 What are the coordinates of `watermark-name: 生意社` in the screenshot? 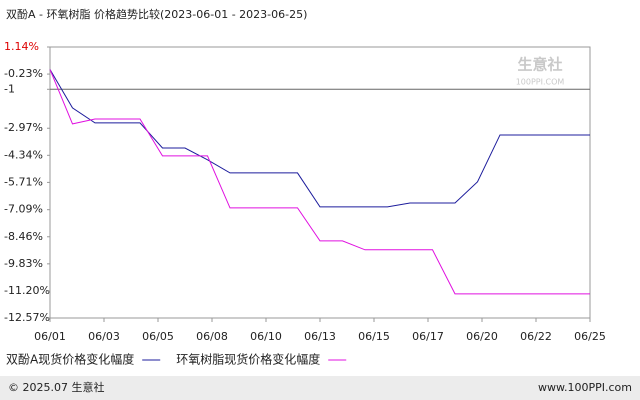 It's located at (539, 65).